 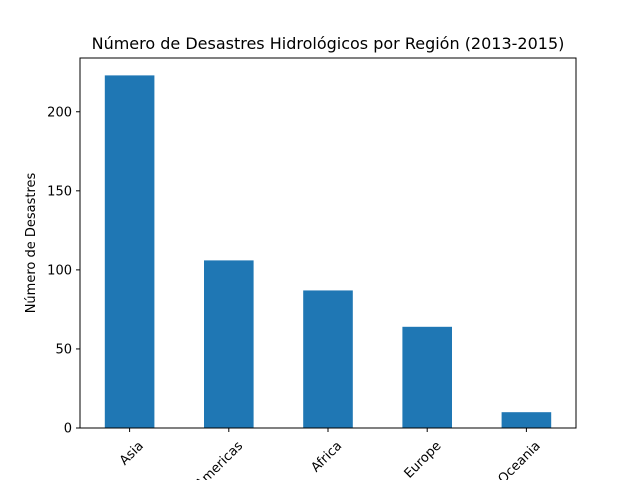 I want to click on bar-americas, so click(x=229, y=344).